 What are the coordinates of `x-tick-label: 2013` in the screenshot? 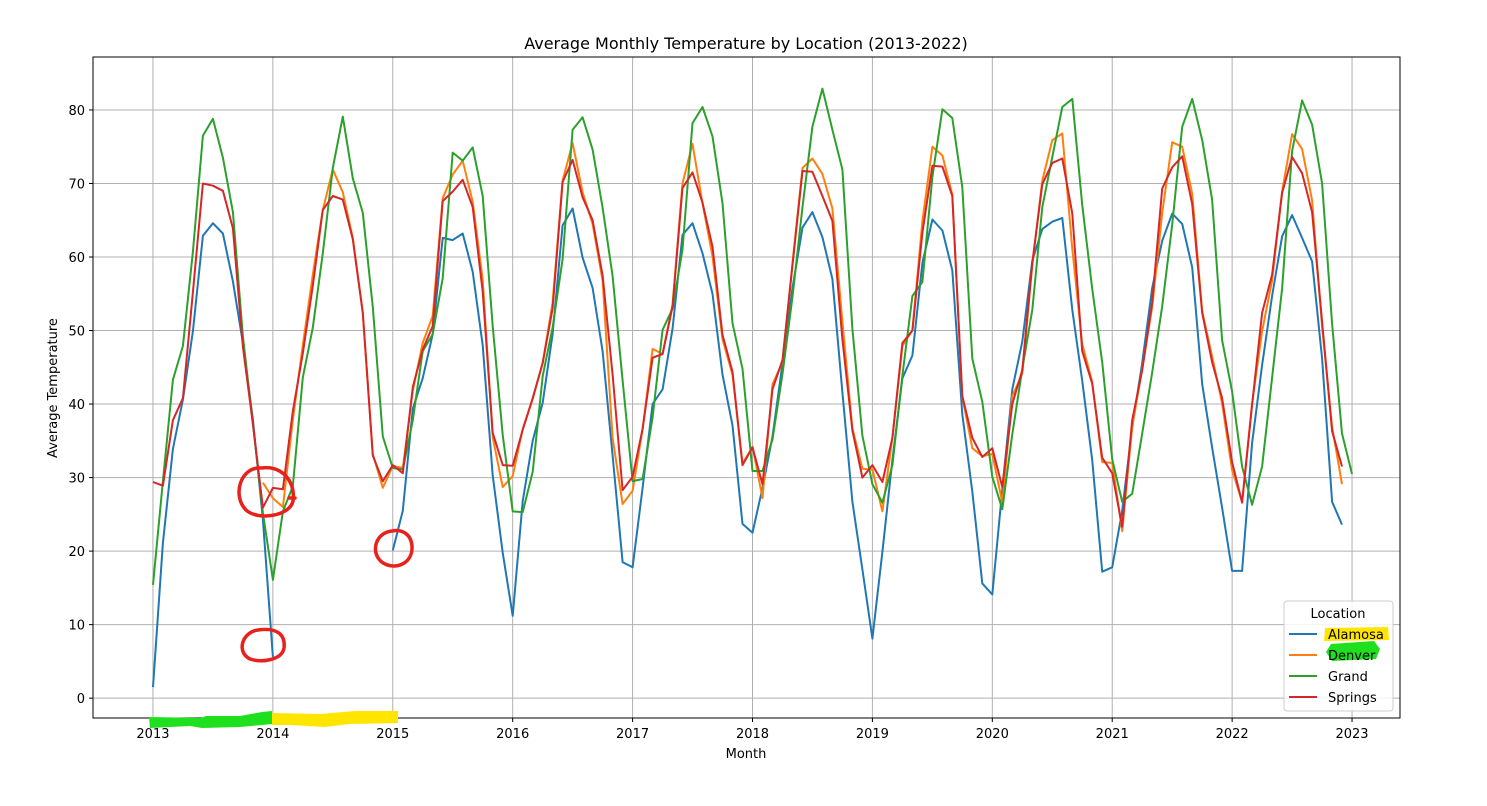 It's located at (152, 734).